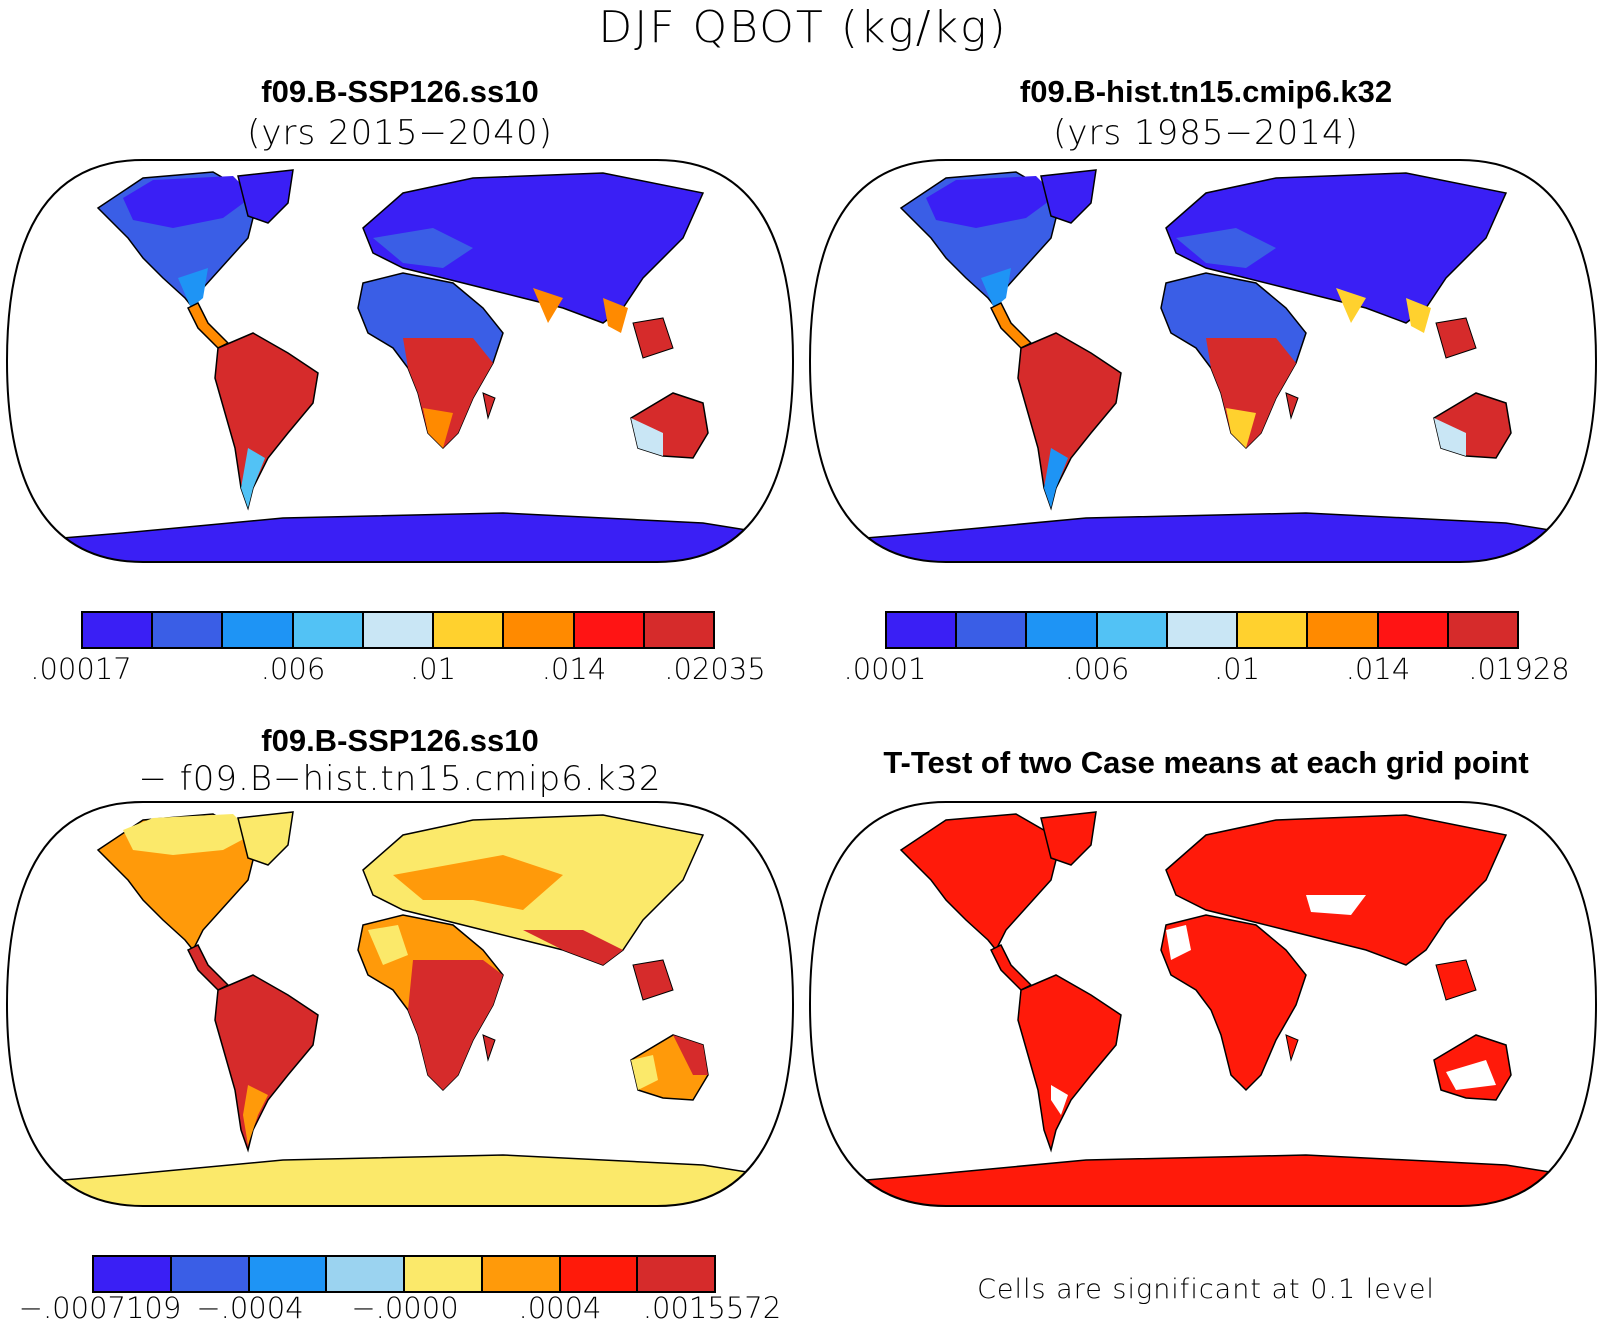 Image resolution: width=1606 pixels, height=1325 pixels. I want to click on panel-2-colorbar, so click(1202, 630).